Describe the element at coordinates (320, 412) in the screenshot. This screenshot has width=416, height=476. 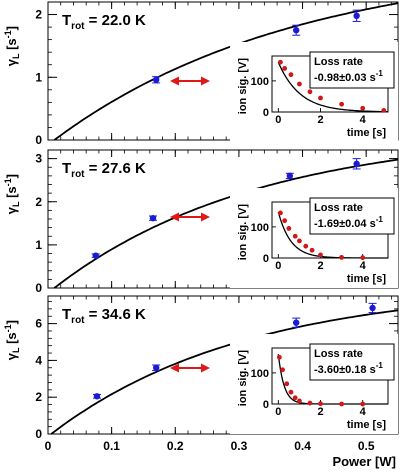
I see `inset-x-tick-label: 2` at that location.